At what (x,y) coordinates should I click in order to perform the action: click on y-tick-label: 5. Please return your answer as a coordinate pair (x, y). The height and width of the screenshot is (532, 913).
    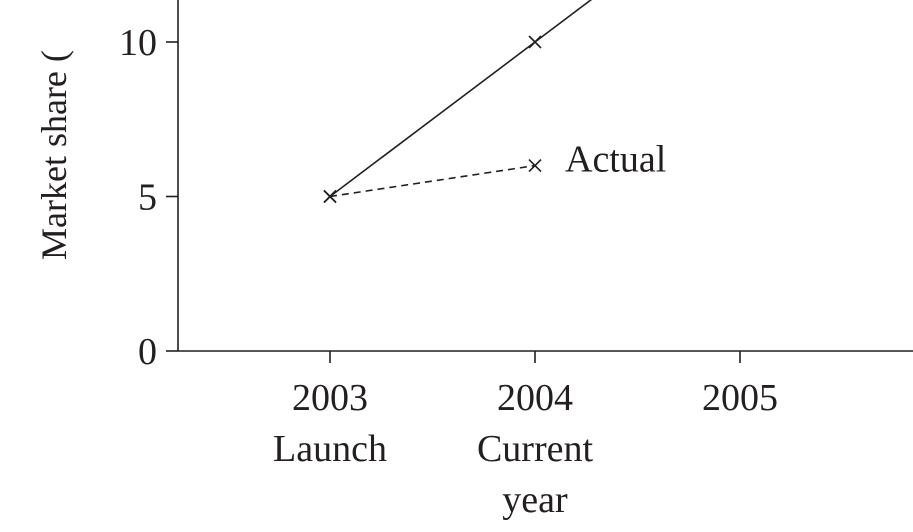
    Looking at the image, I should click on (147, 198).